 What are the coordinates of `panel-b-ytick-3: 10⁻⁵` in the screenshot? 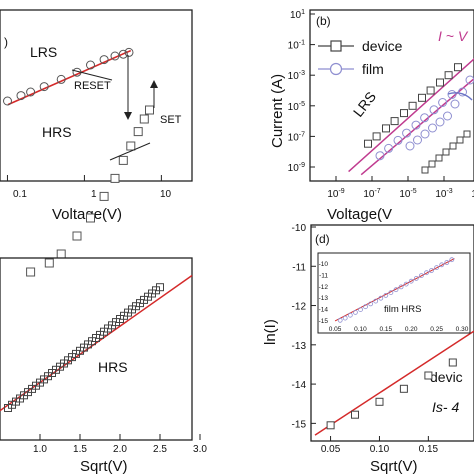 It's located at (296, 107).